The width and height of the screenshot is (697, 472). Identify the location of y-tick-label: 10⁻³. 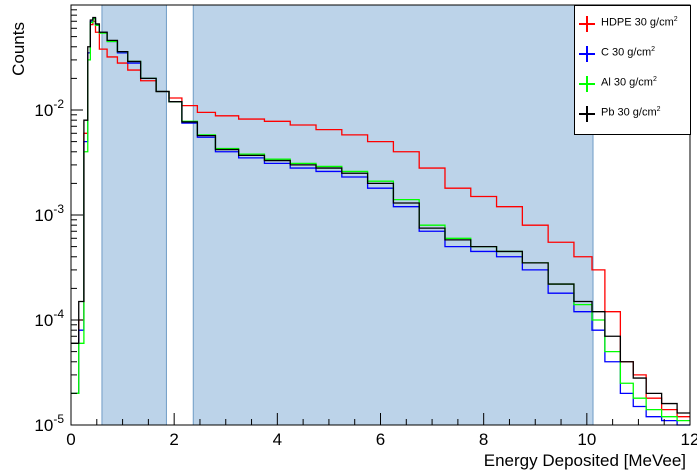
(49, 213).